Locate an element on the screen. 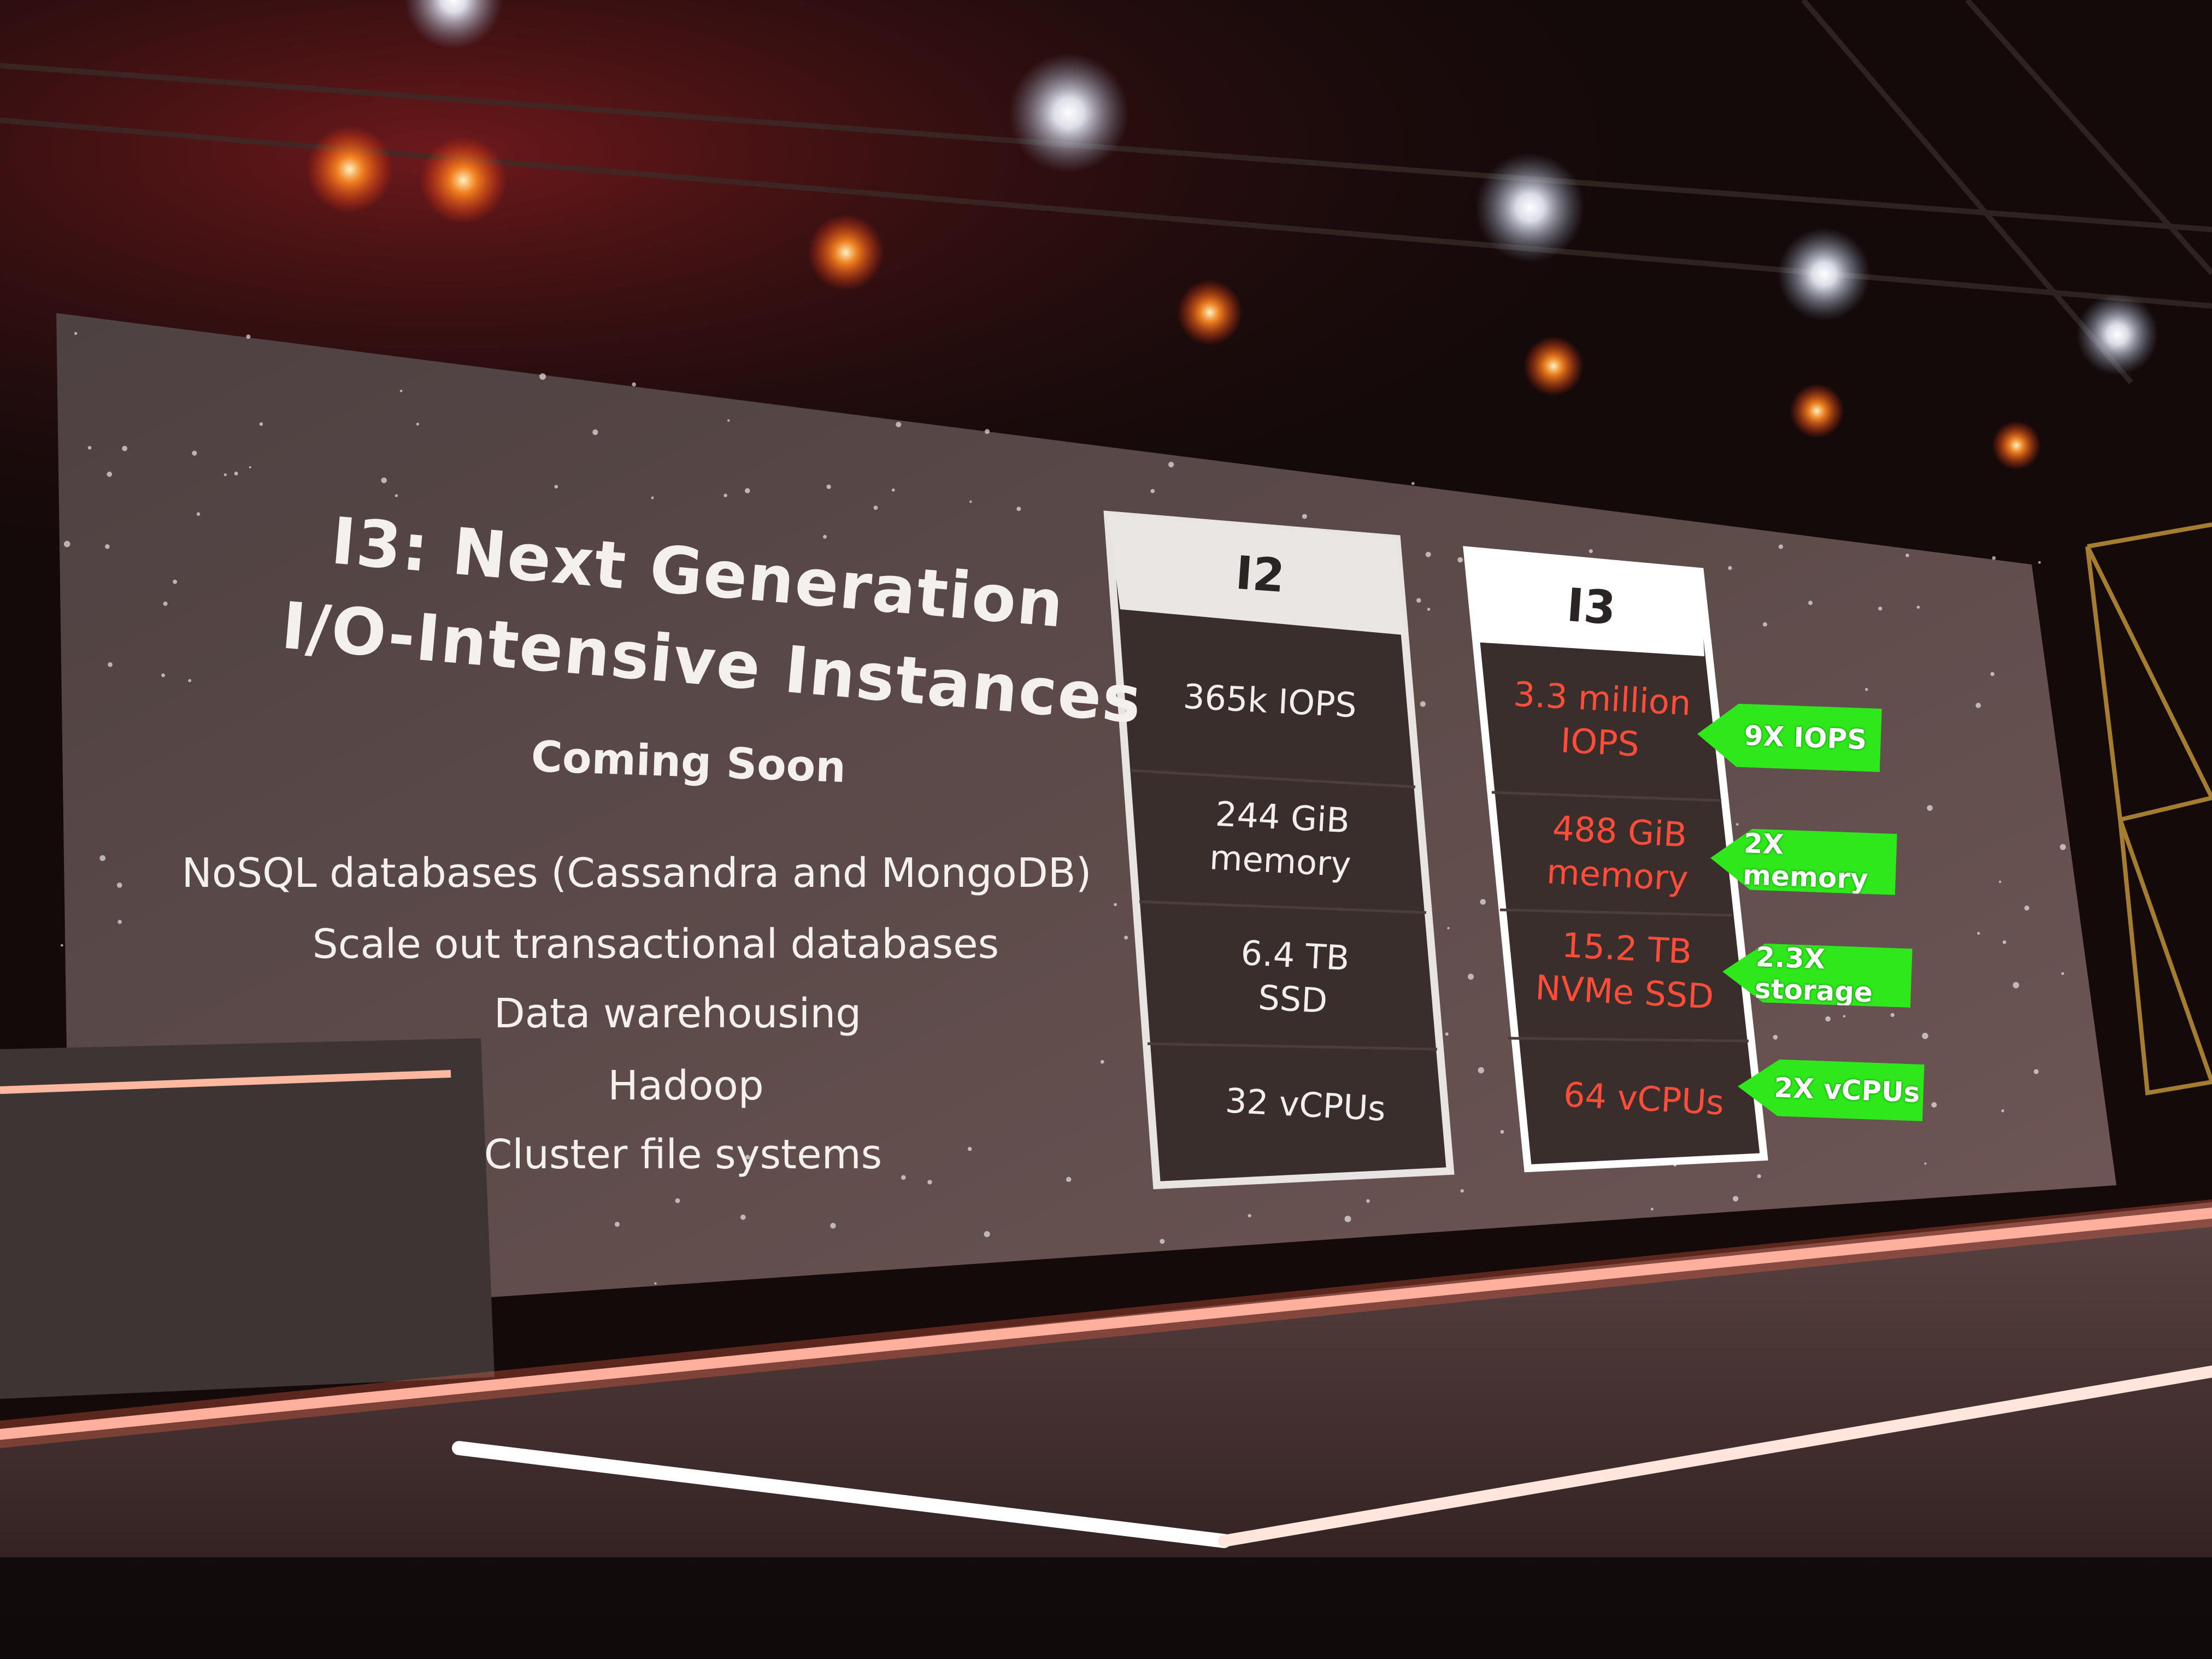  i3-storage: 15.2 TB NVMe SSD is located at coordinates (1624, 971).